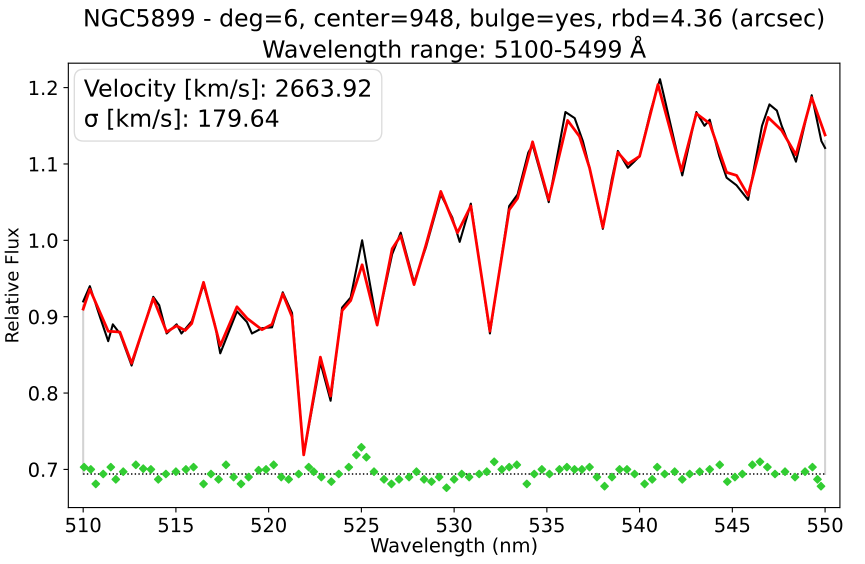  Describe the element at coordinates (732, 525) in the screenshot. I see `x-tick-label: 545` at that location.